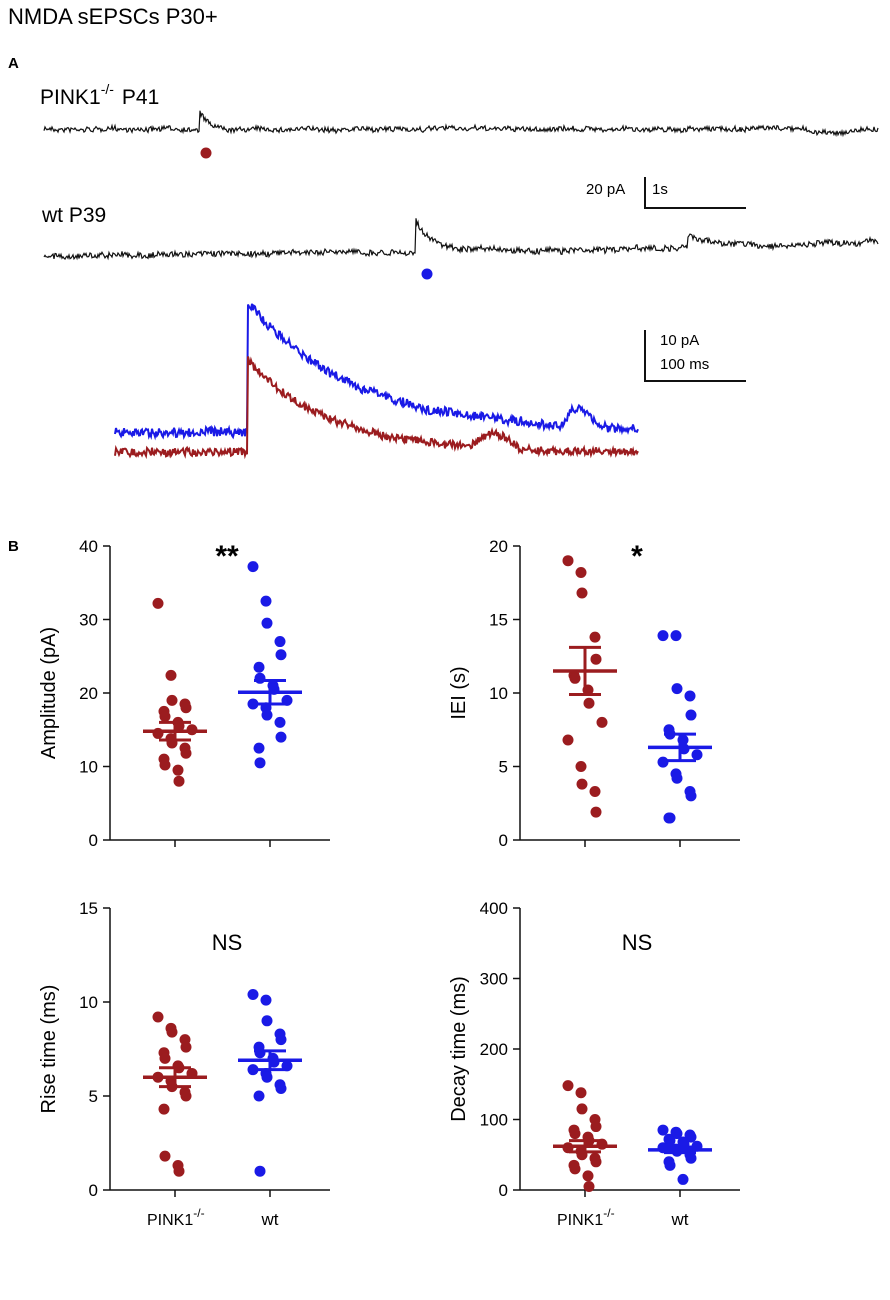 The height and width of the screenshot is (1300, 890). What do you see at coordinates (660, 189) in the screenshot?
I see `scalebar1-x-label: 1s` at bounding box center [660, 189].